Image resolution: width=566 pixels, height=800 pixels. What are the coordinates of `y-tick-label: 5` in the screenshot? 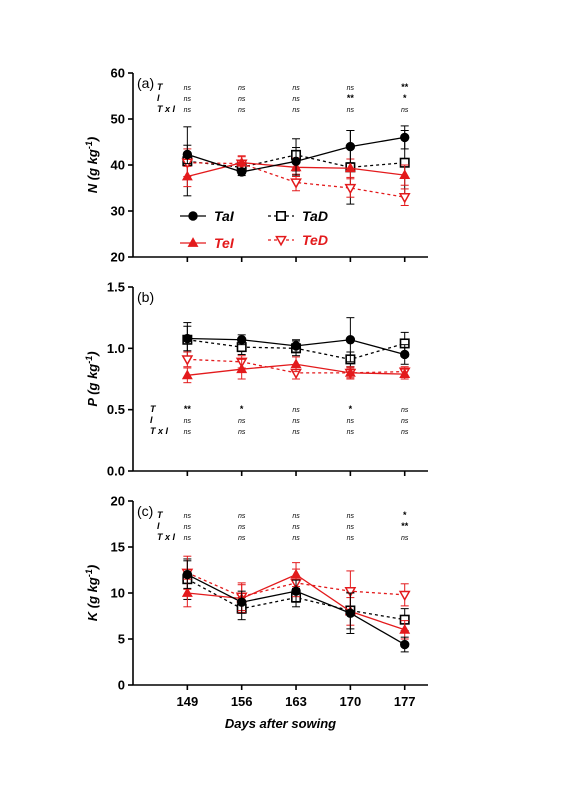 It's located at (121, 639).